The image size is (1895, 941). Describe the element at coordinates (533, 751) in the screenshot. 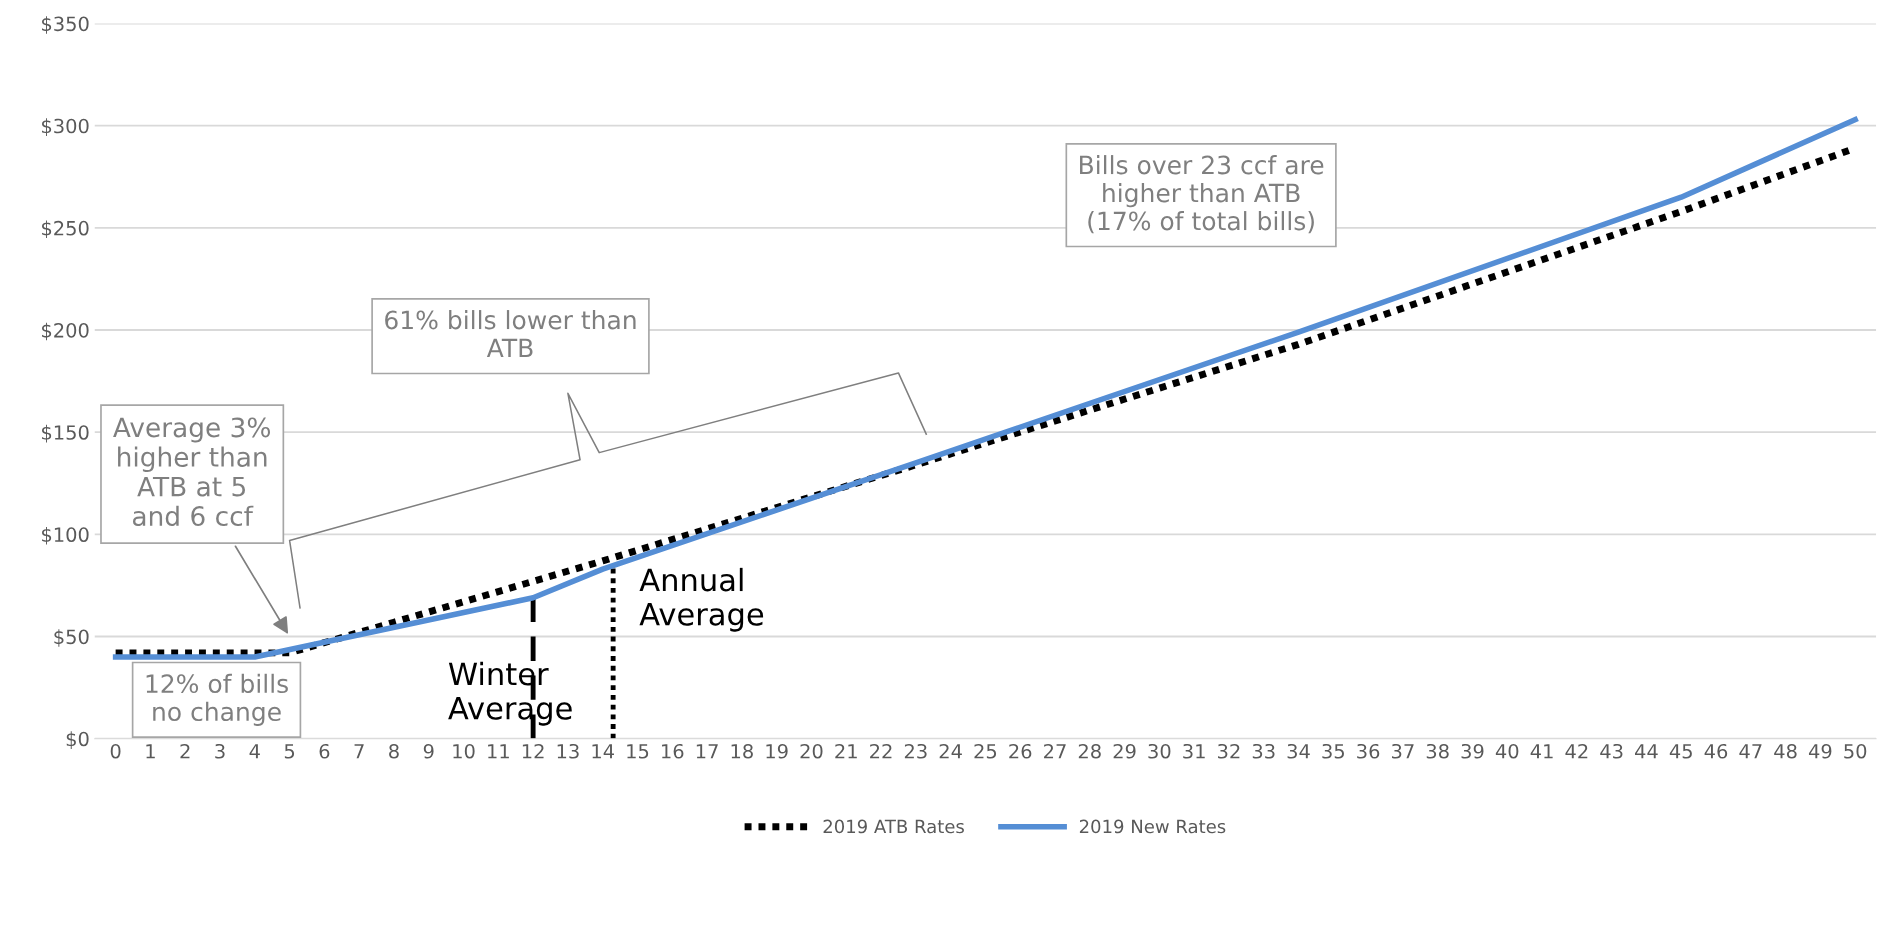

I see `x-tick-label: 12` at that location.